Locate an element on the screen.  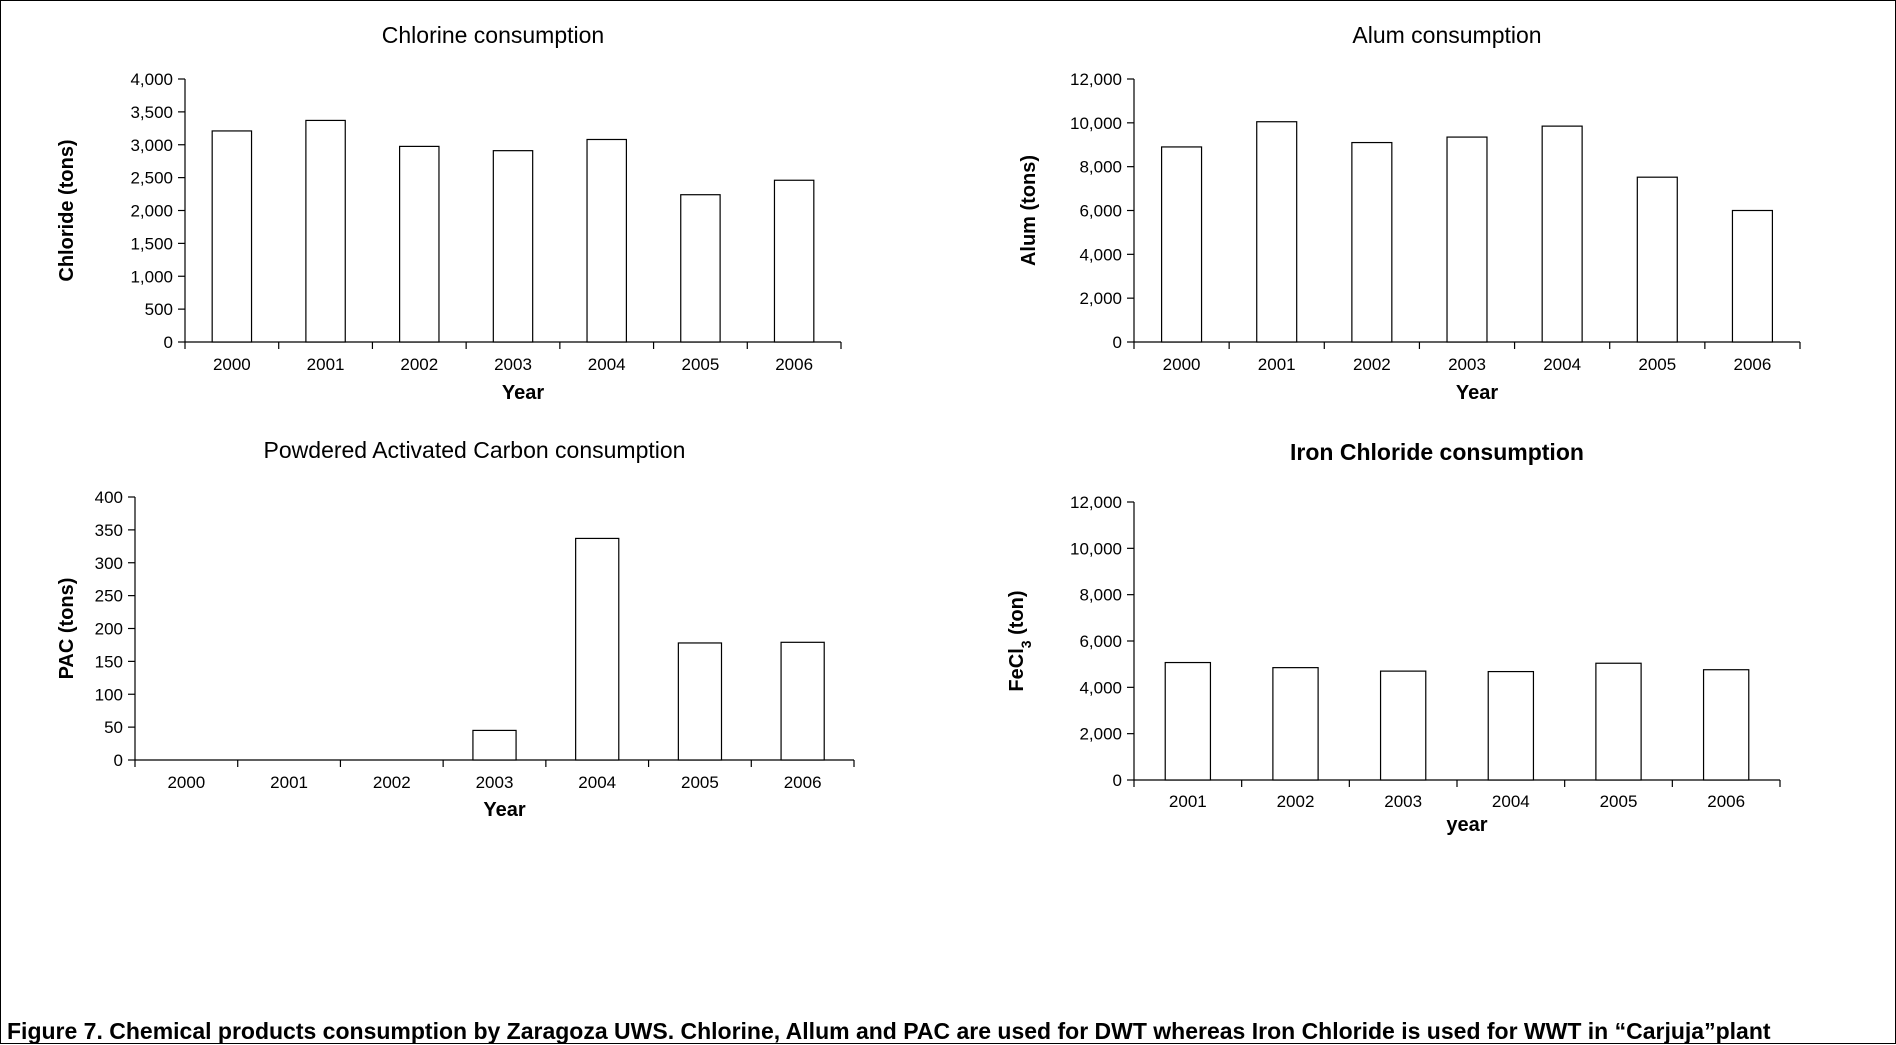
y-tick-label: 250 is located at coordinates (109, 596).